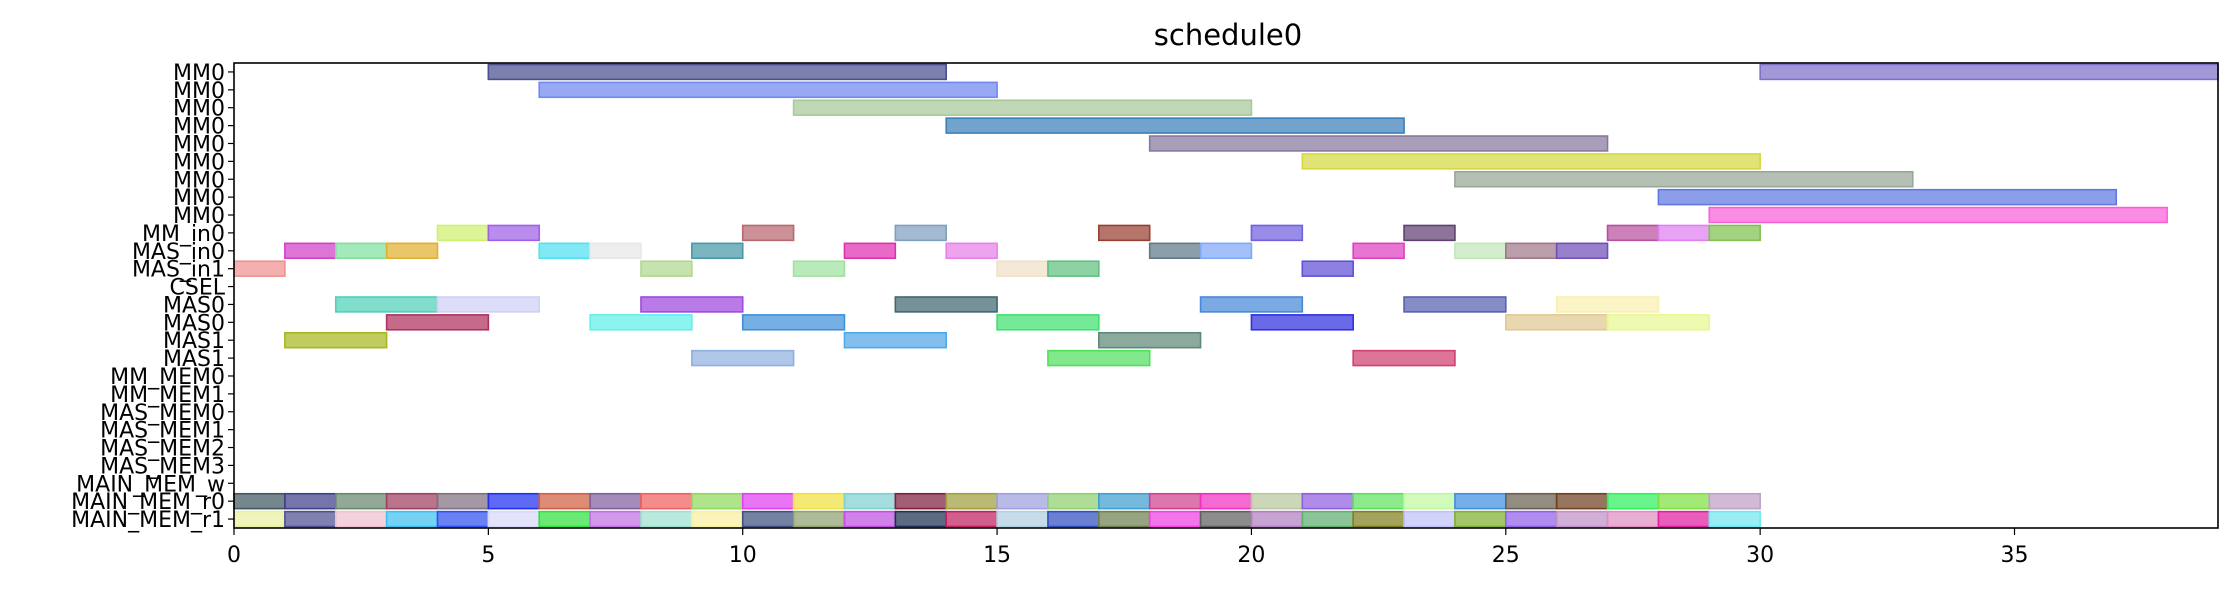  What do you see at coordinates (2015, 555) in the screenshot?
I see `x-tick-label: 35` at bounding box center [2015, 555].